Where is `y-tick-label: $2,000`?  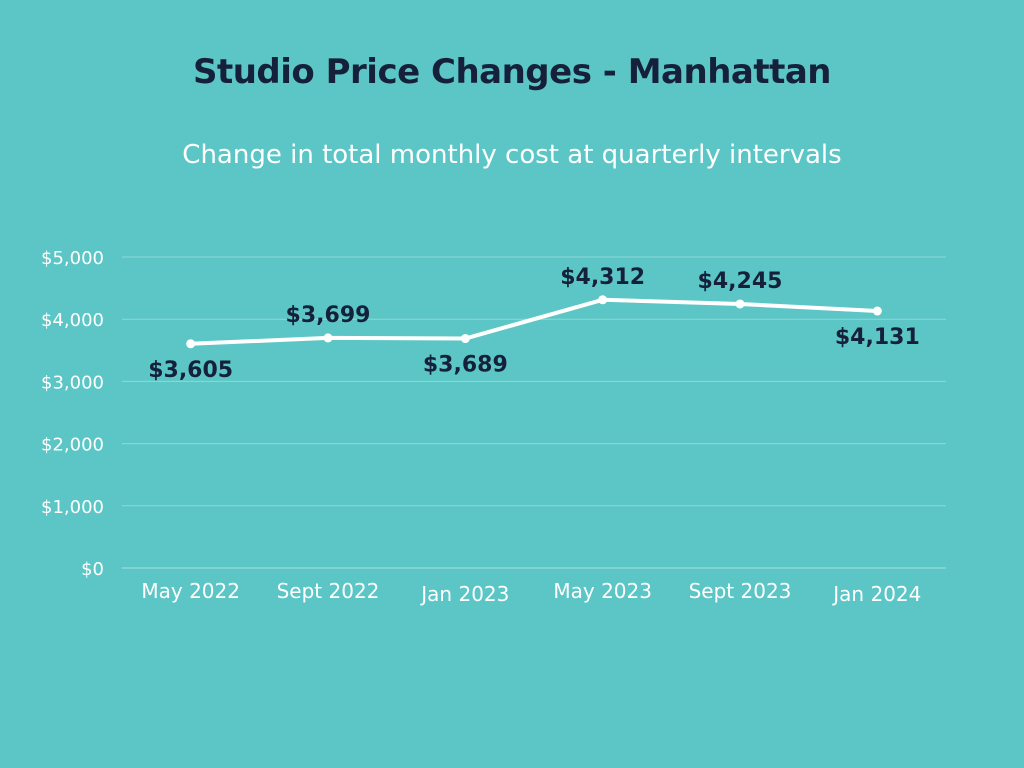 y-tick-label: $2,000 is located at coordinates (72, 445).